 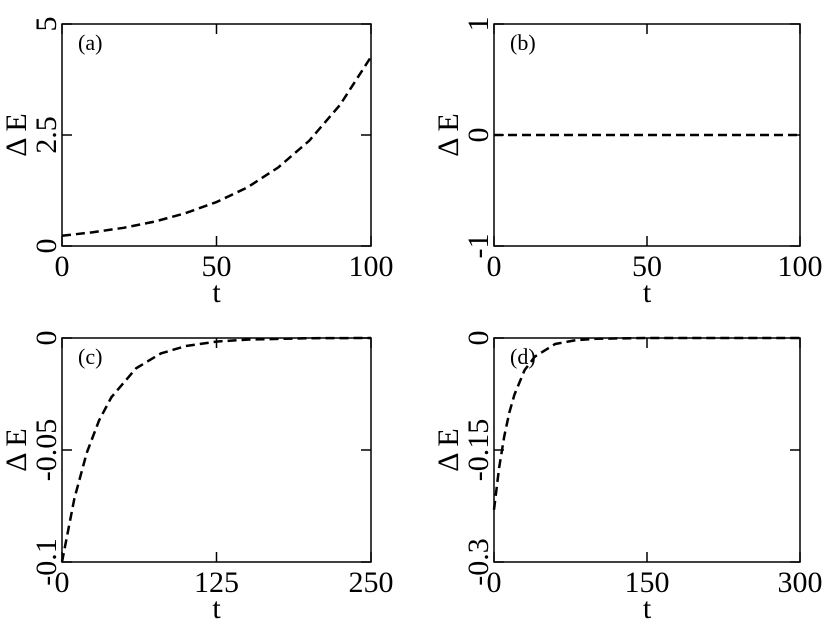 What do you see at coordinates (523, 356) in the screenshot?
I see `panel-label: (d)` at bounding box center [523, 356].